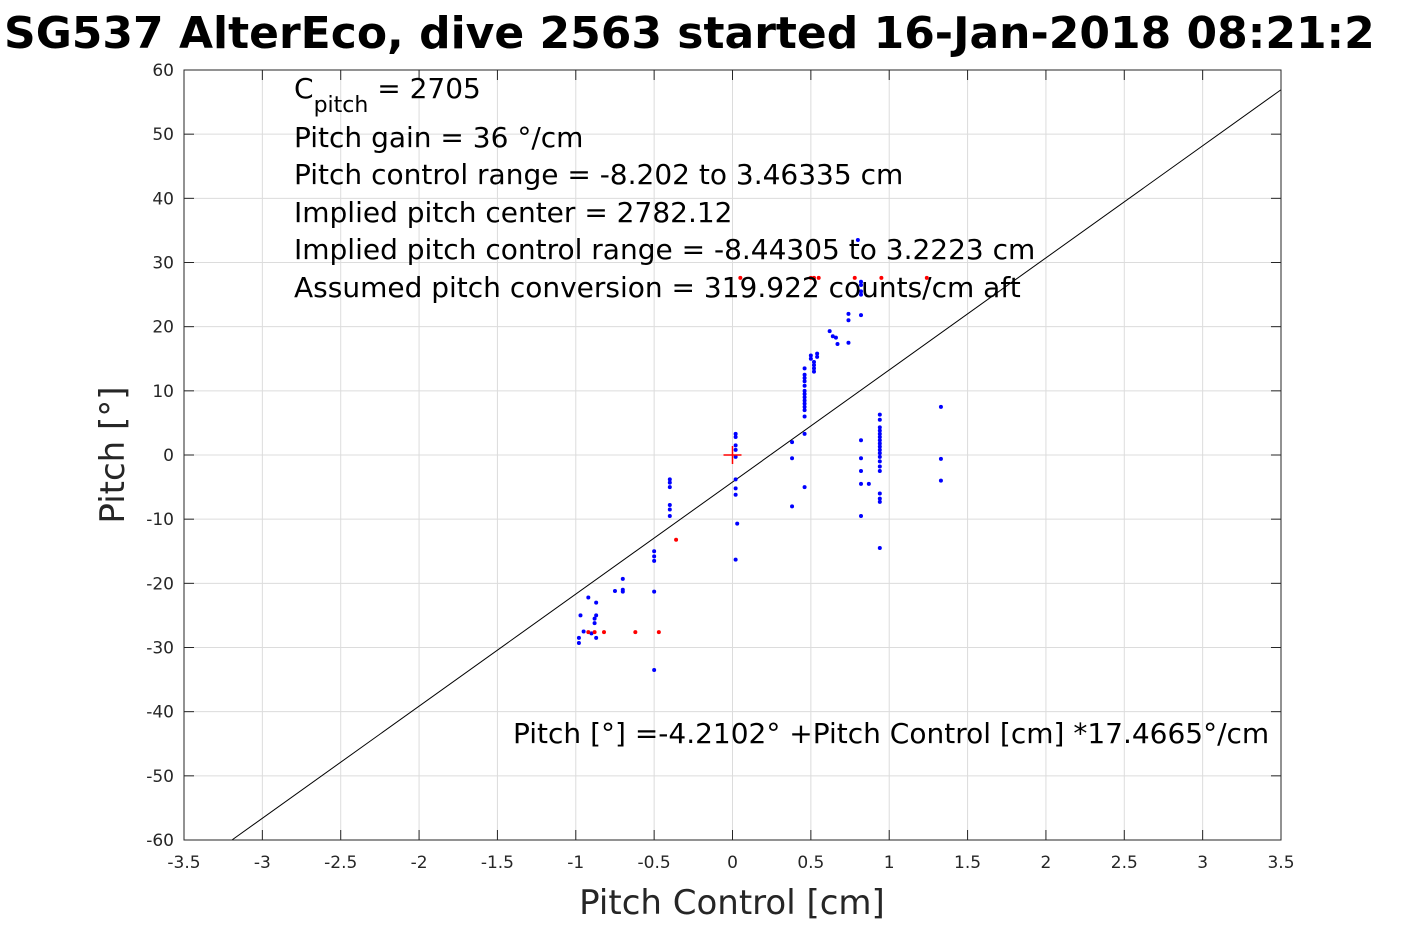 The image size is (1417, 945). What do you see at coordinates (160, 841) in the screenshot?
I see `y-tick-label: -60` at bounding box center [160, 841].